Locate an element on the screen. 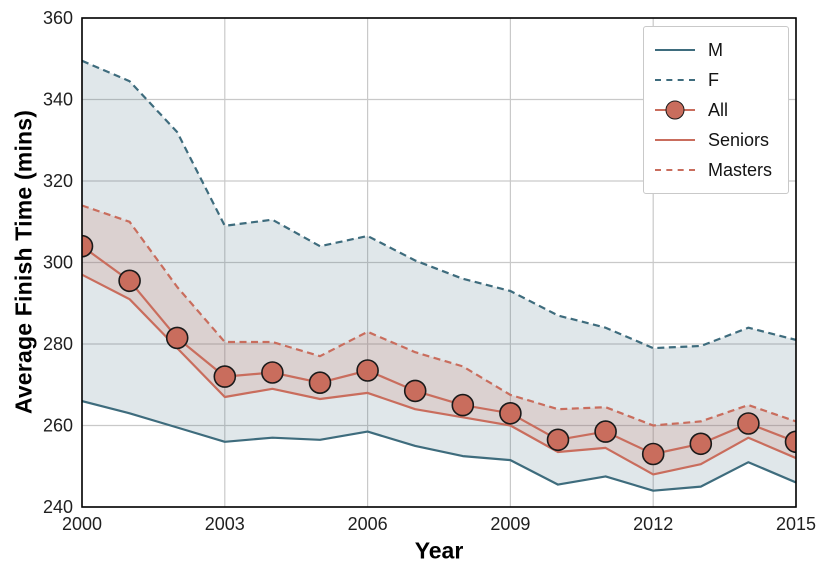 The image size is (826, 576). legend-label: M is located at coordinates (715, 49).